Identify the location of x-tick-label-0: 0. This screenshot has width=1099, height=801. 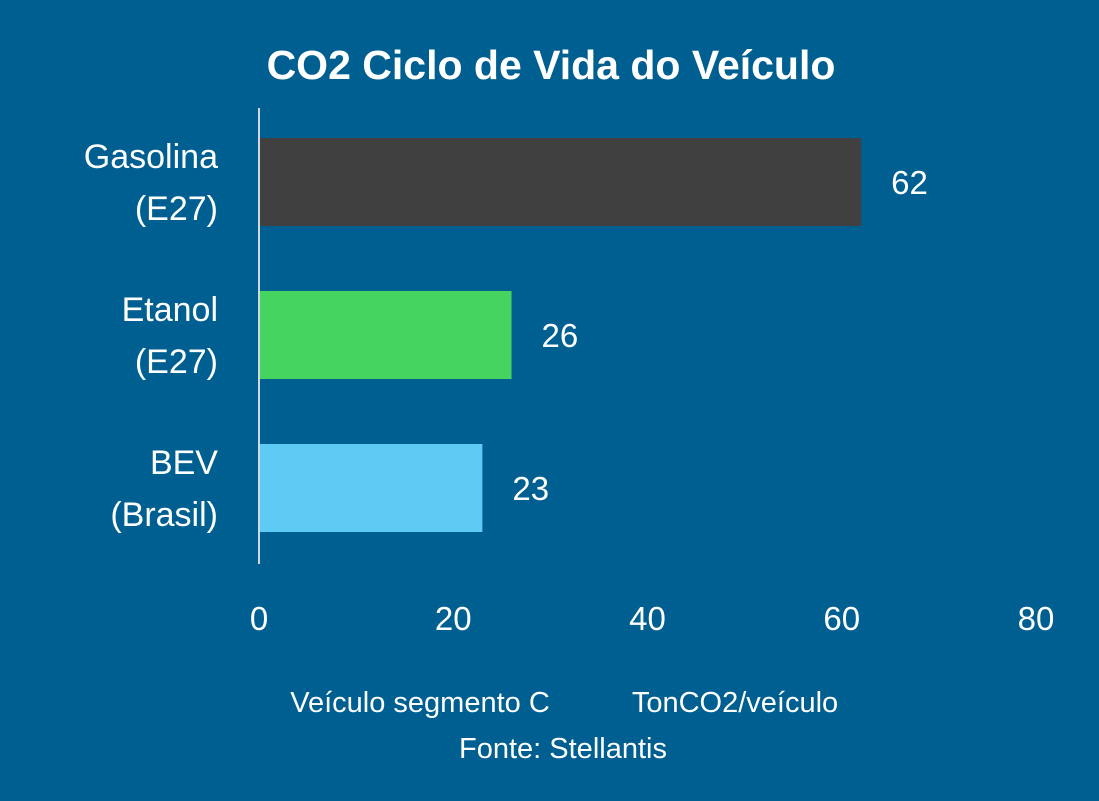
(259, 618).